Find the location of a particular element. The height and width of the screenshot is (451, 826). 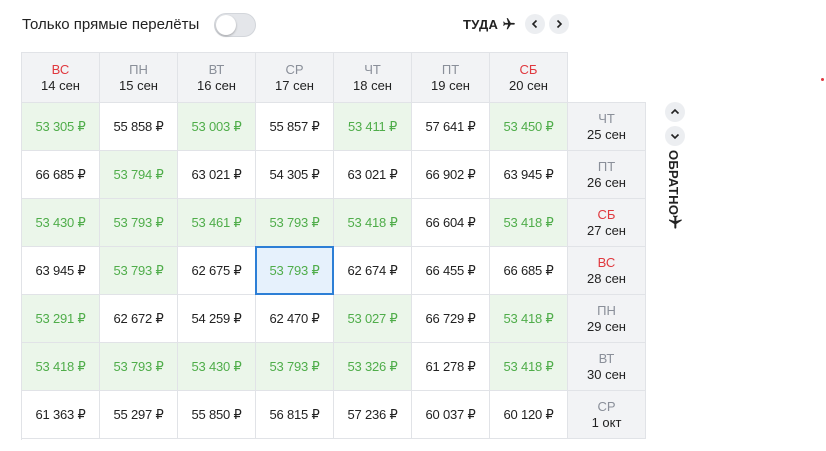

direct-flights-toggle is located at coordinates (235, 25).